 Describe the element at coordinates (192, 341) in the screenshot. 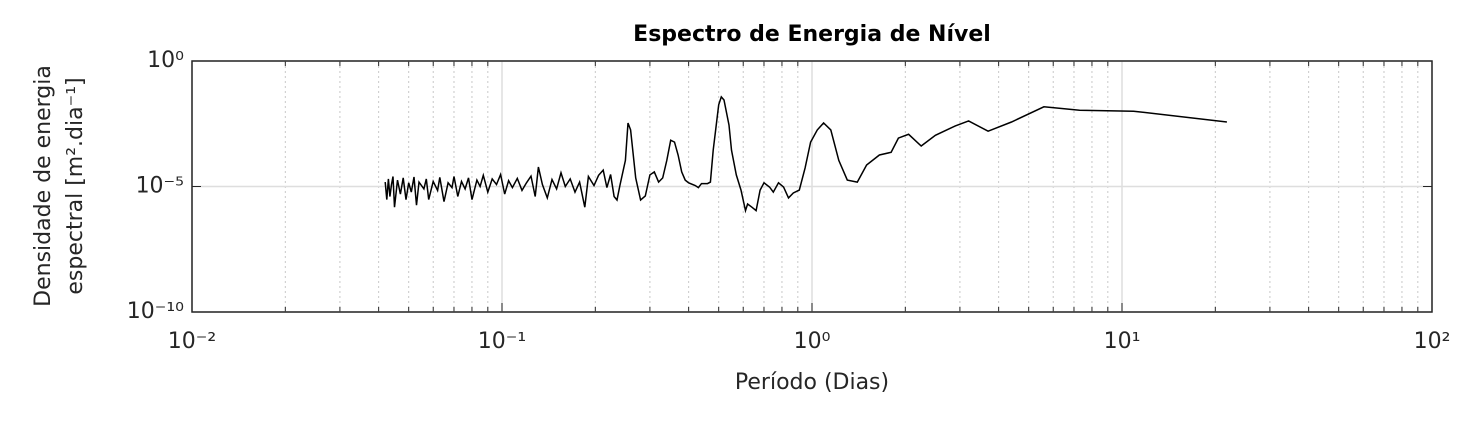

I see `x-tick-label: 10⁻²` at that location.